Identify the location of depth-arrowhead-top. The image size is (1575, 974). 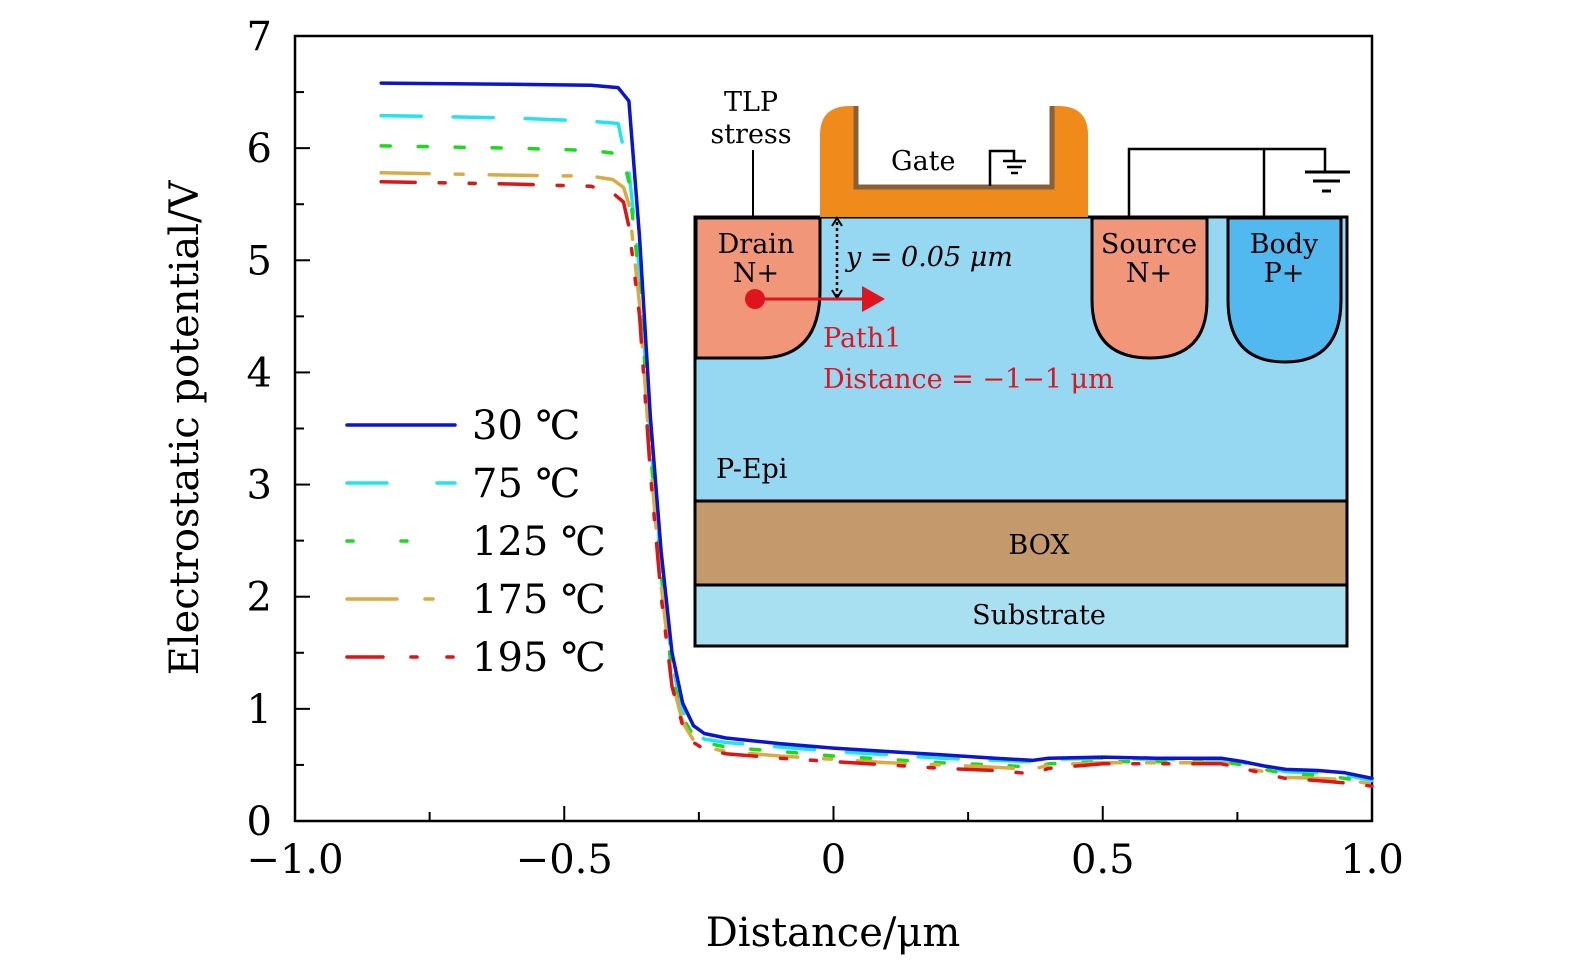
(837, 221).